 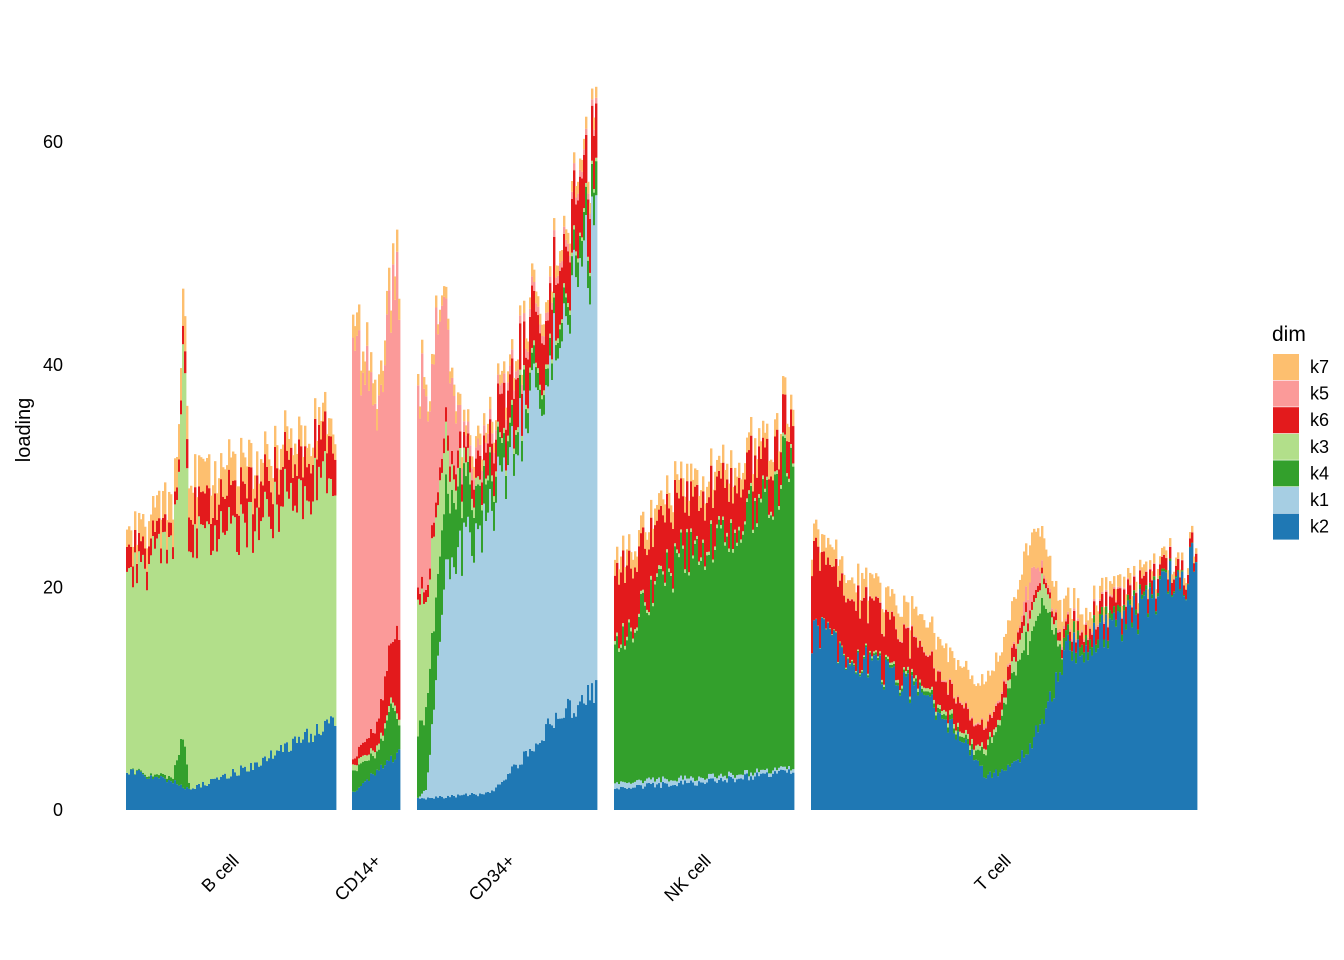 What do you see at coordinates (53, 587) in the screenshot?
I see `y-tick-label: 20` at bounding box center [53, 587].